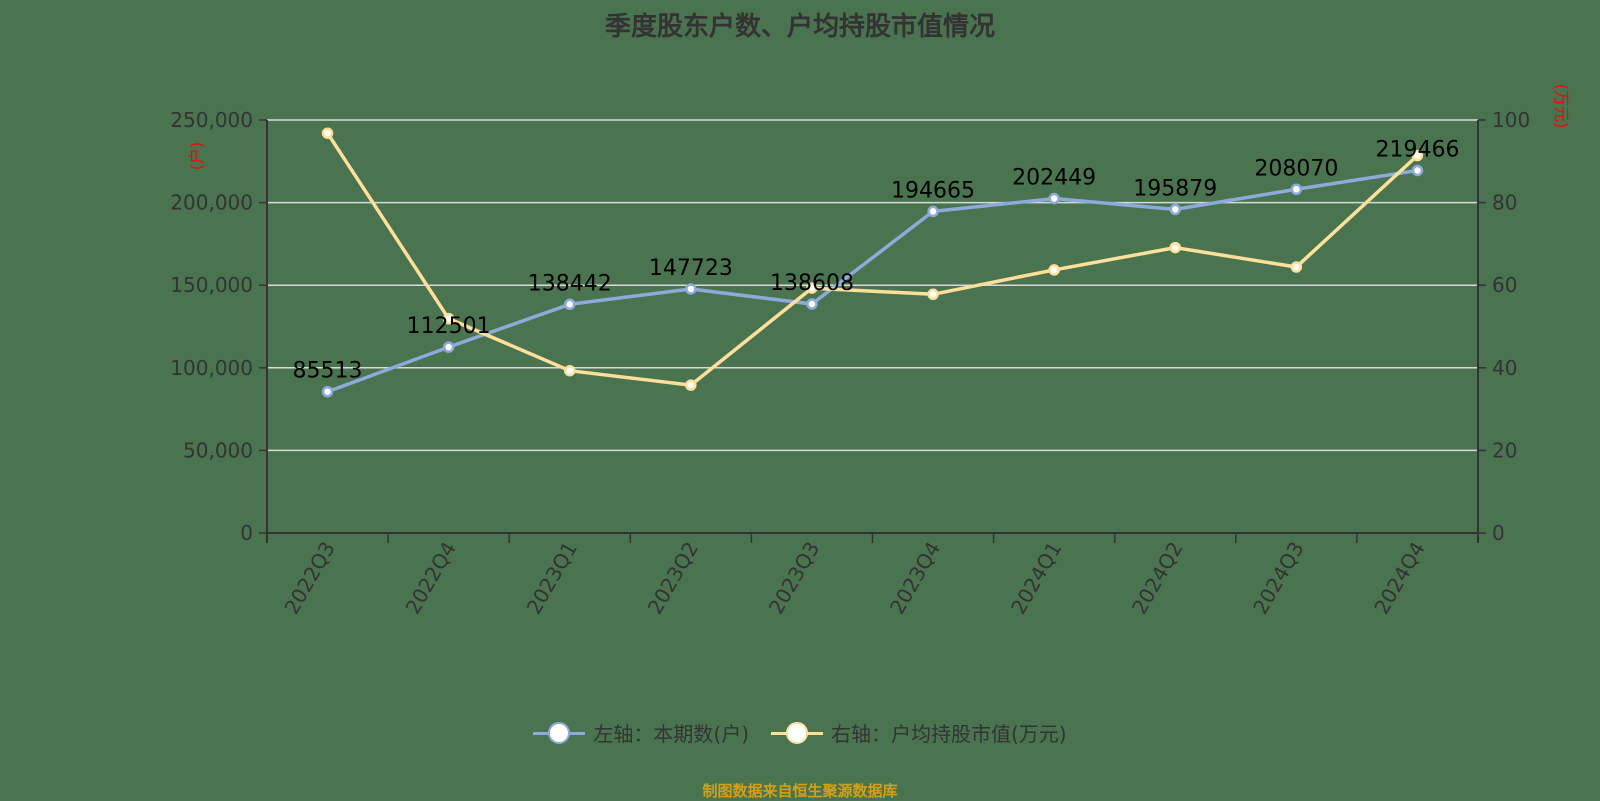  I want to click on legend-label: 右轴：户均持股市值(万元), so click(949, 734).